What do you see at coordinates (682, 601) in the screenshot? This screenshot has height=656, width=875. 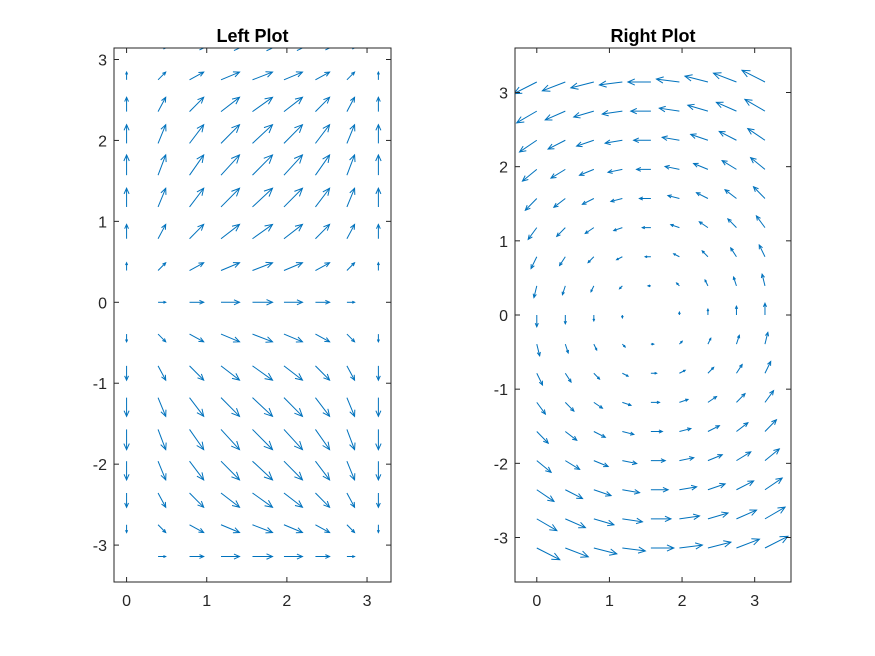 I see `x-tick-label: 2` at bounding box center [682, 601].